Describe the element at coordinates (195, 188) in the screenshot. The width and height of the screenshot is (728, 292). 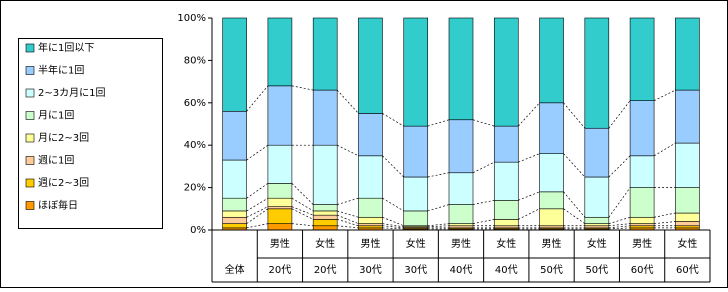
I see `y-tick-label: 20%` at that location.